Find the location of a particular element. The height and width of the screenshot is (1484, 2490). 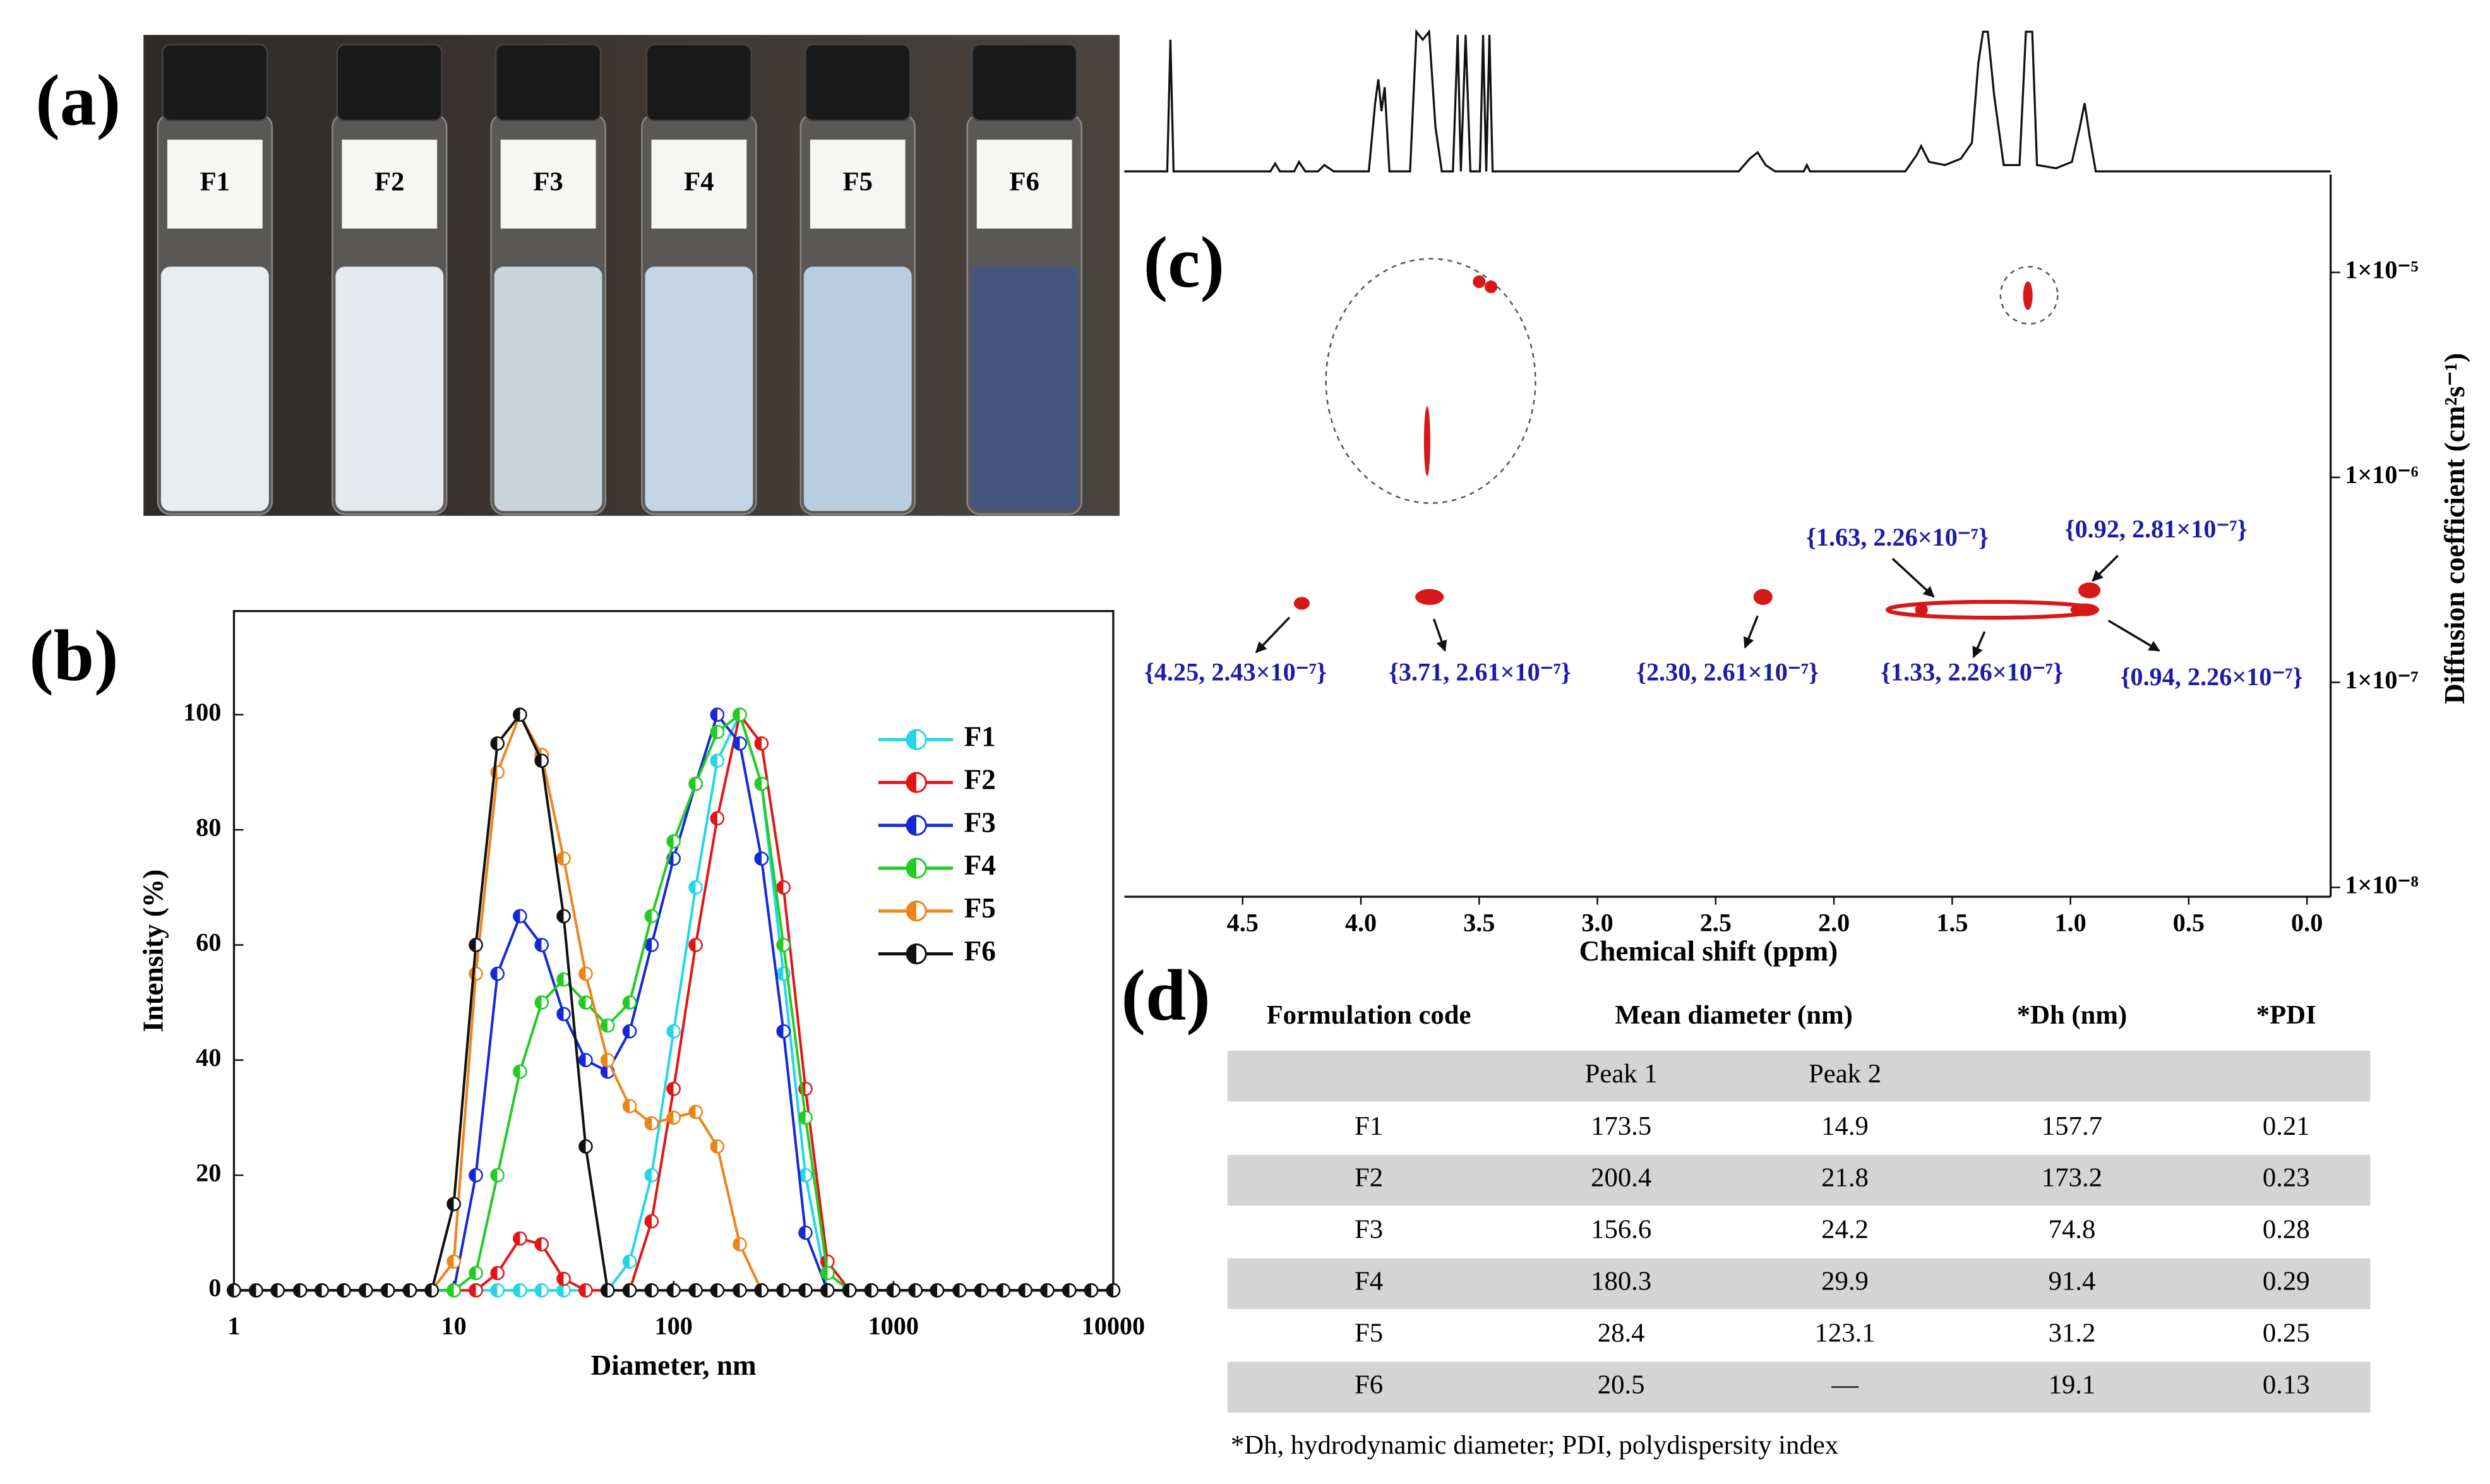

table-cell: 0.28 is located at coordinates (2286, 1230).